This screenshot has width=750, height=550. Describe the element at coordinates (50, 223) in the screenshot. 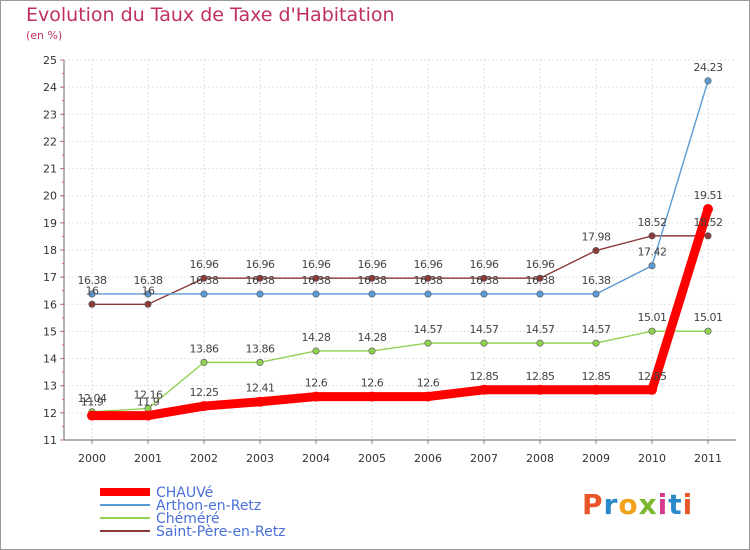

I see `y-tick-label: 19` at that location.